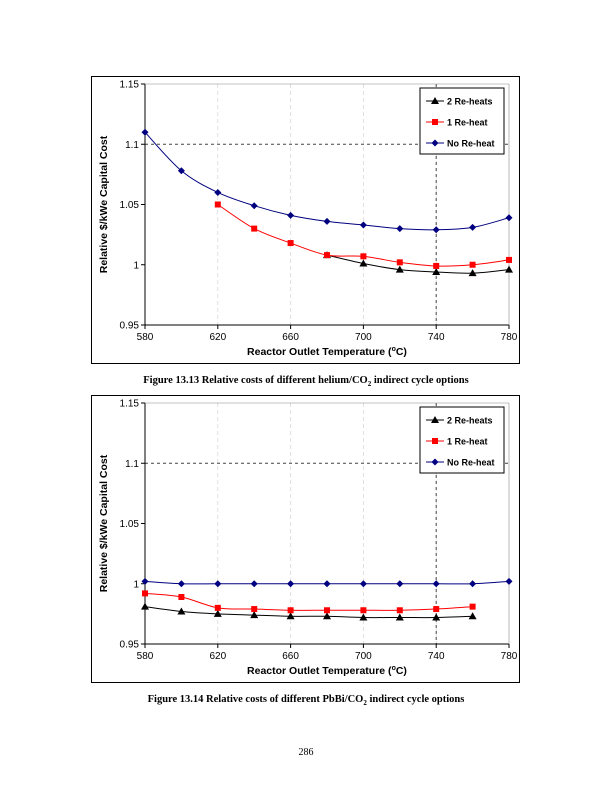  Describe the element at coordinates (132, 464) in the screenshot. I see `y-tick-label: 1.1` at that location.